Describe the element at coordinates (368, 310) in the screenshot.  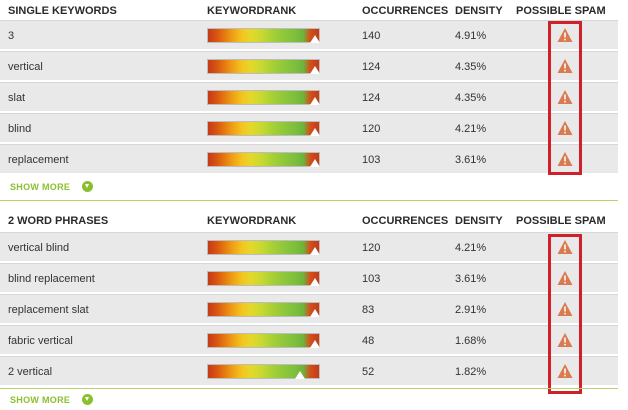
I see `occurrences-cell: 83` at that location.